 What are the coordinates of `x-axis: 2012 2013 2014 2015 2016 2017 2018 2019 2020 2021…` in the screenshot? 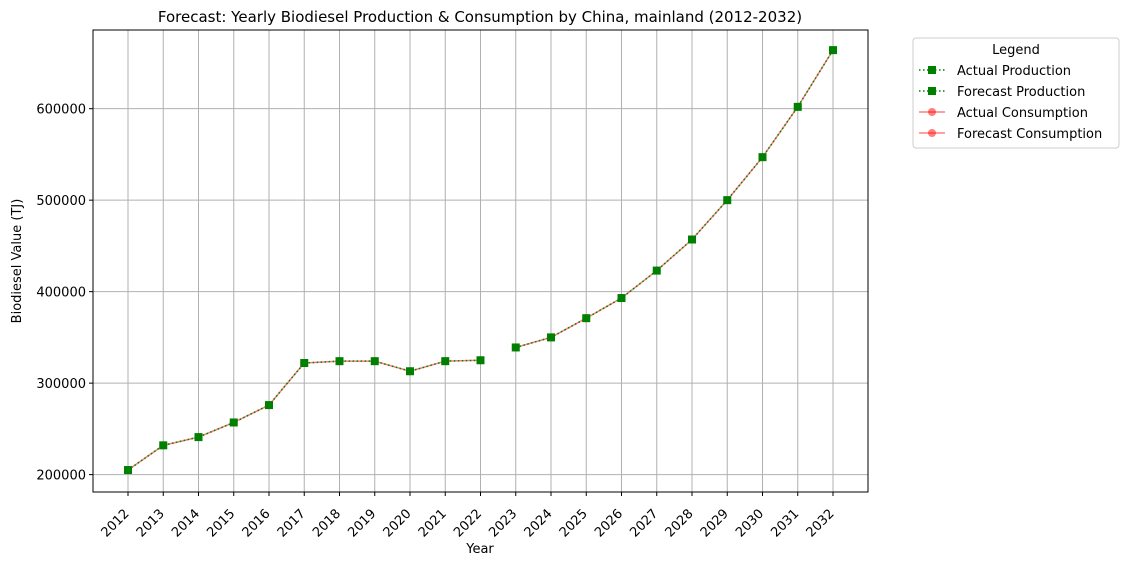 It's located at (468, 516).